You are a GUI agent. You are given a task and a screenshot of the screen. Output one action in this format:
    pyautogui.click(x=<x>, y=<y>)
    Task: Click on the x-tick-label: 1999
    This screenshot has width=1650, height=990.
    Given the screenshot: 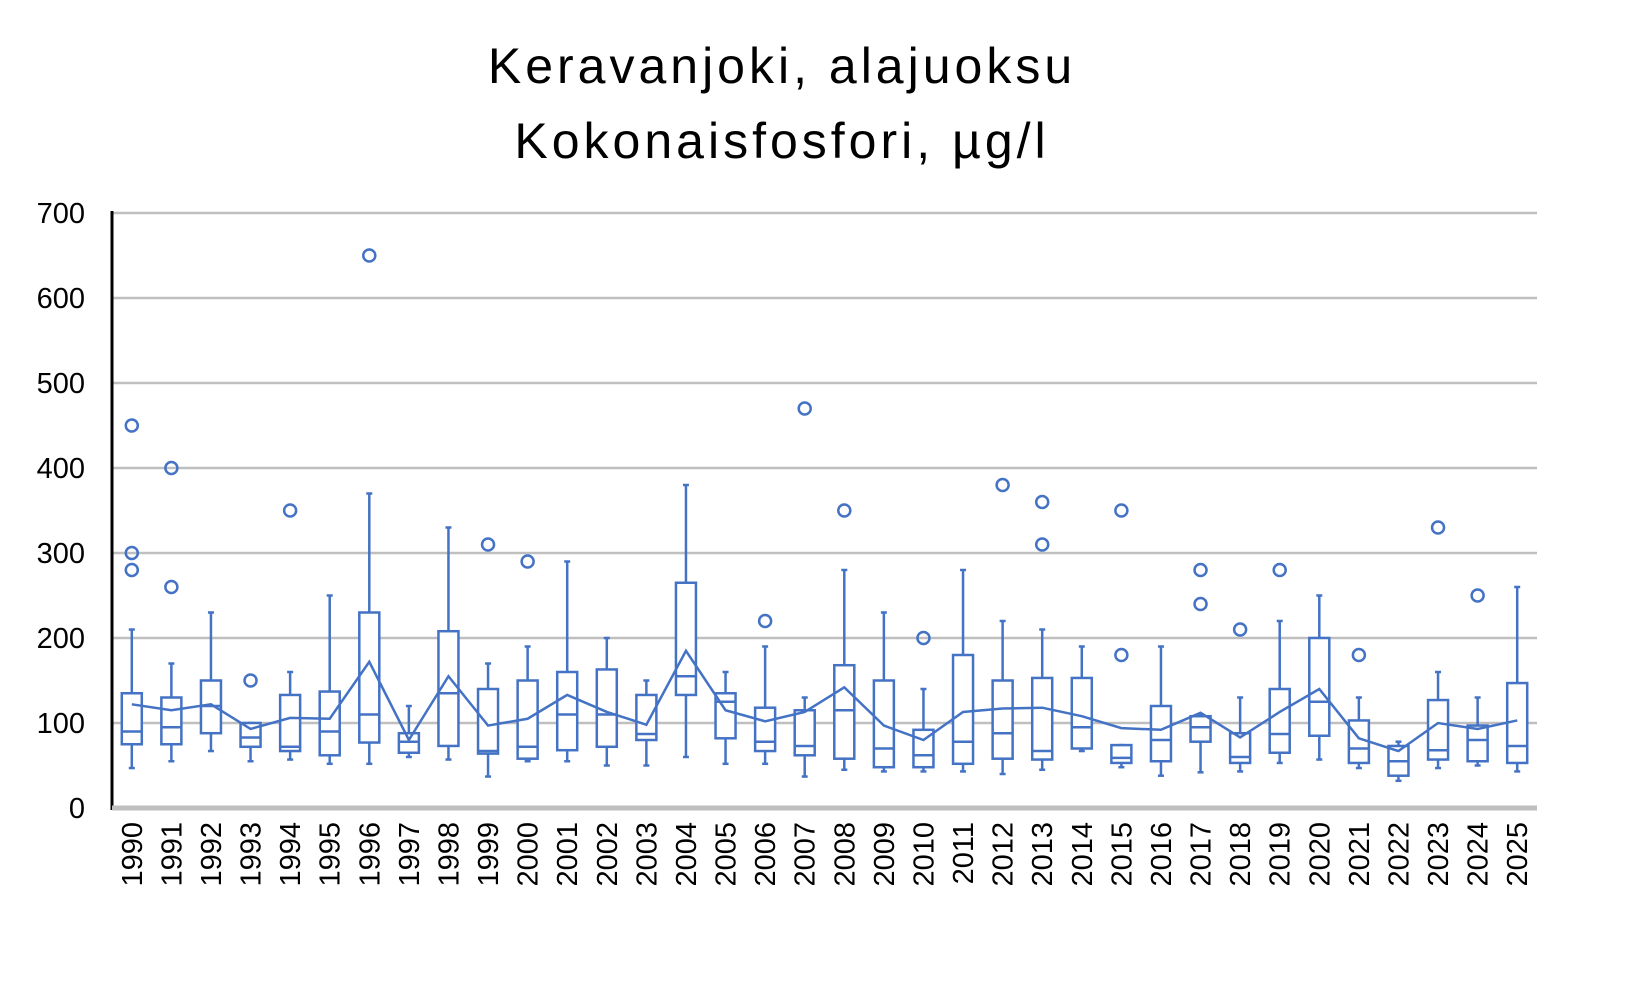 What is the action you would take?
    pyautogui.click(x=489, y=854)
    